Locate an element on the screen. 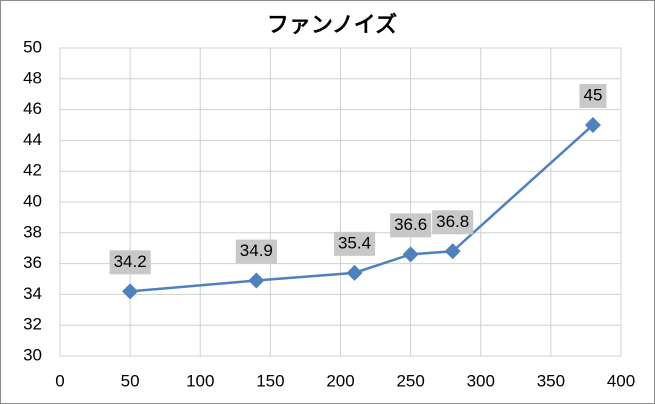 Image resolution: width=655 pixels, height=404 pixels. data-label: 34.2 is located at coordinates (130, 261).